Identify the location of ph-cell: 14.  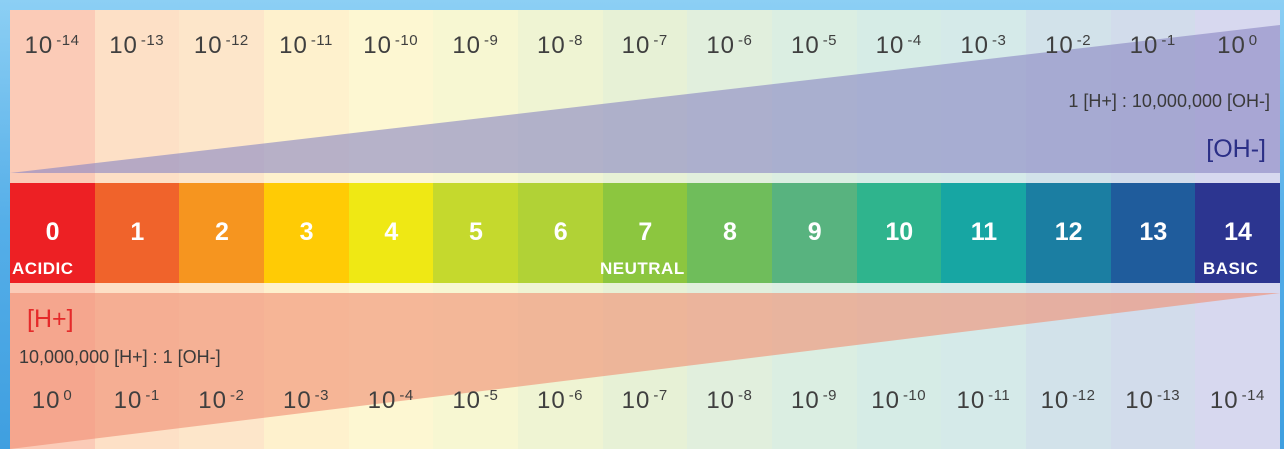
(1237, 233).